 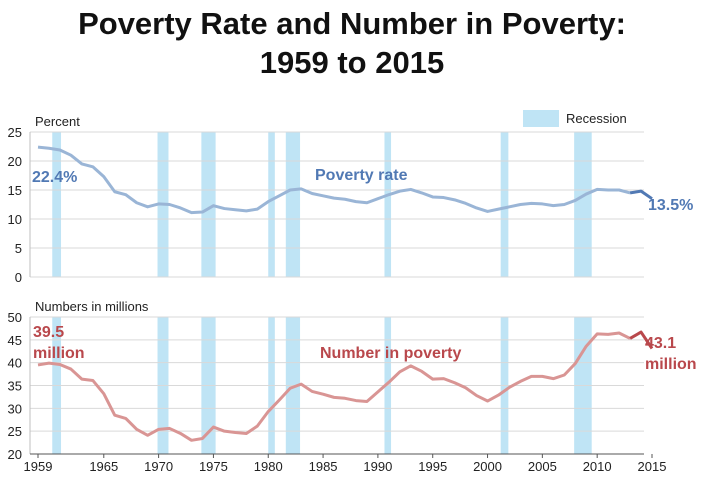 I want to click on y-tick-number-30: 30, so click(x=15, y=408).